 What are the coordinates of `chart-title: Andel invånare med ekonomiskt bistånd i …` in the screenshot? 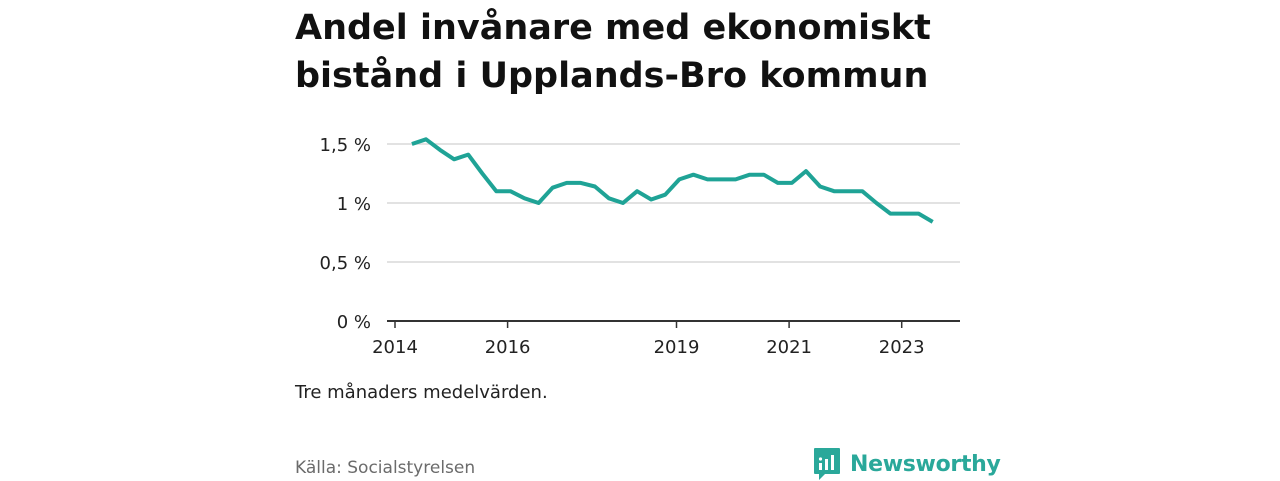 It's located at (613, 52).